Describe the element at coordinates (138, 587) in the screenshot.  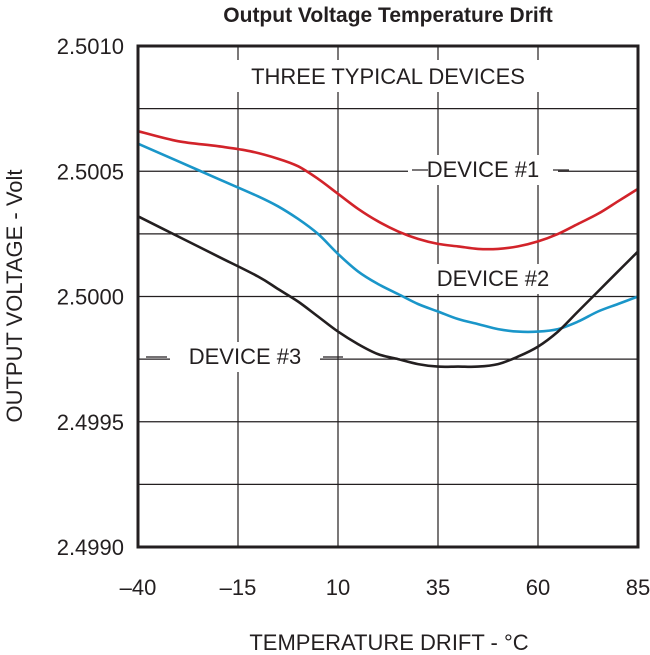
I see `x-tick-label-0: –40` at that location.